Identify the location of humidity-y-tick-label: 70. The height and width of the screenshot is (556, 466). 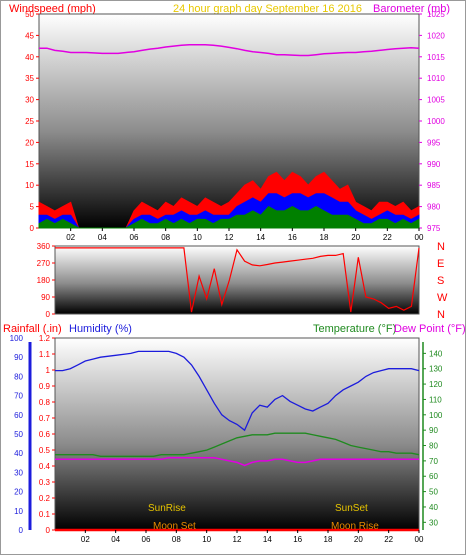
(18, 396).